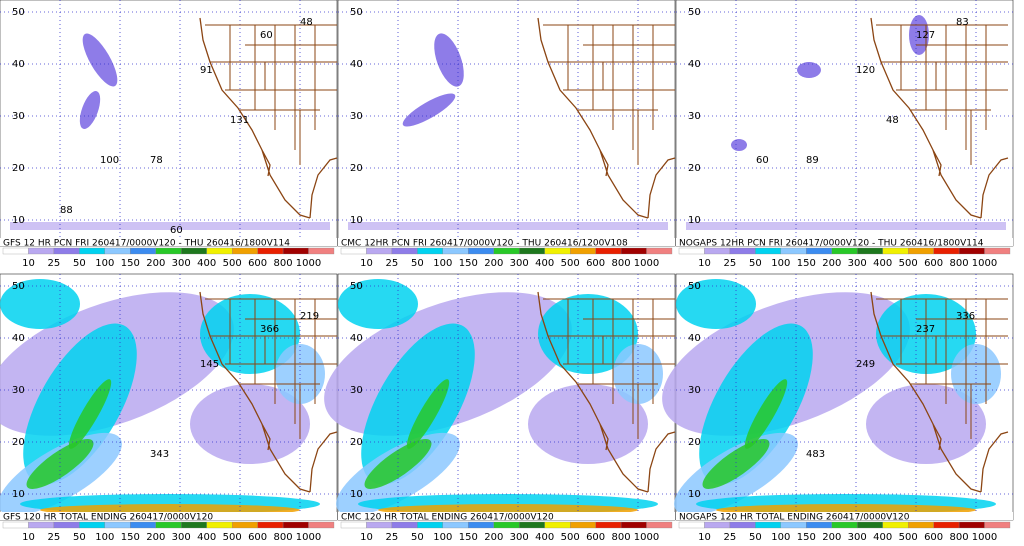  What do you see at coordinates (109, 160) in the screenshot?
I see `station-value: 100` at bounding box center [109, 160].